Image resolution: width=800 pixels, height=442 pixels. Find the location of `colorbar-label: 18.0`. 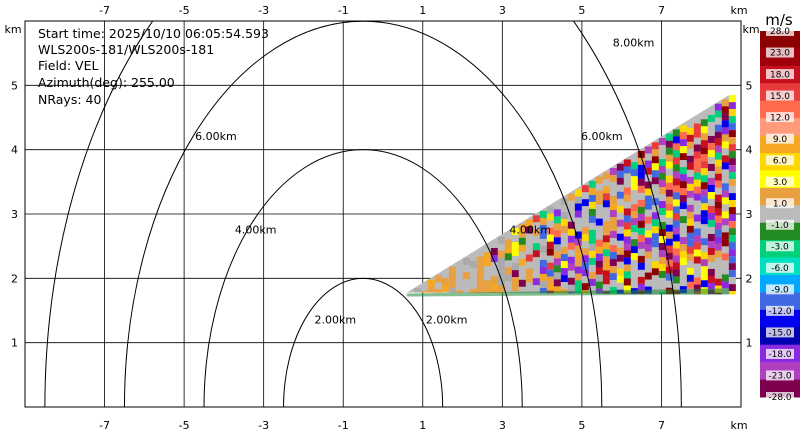

colorbar-label: 18.0 is located at coordinates (780, 75).